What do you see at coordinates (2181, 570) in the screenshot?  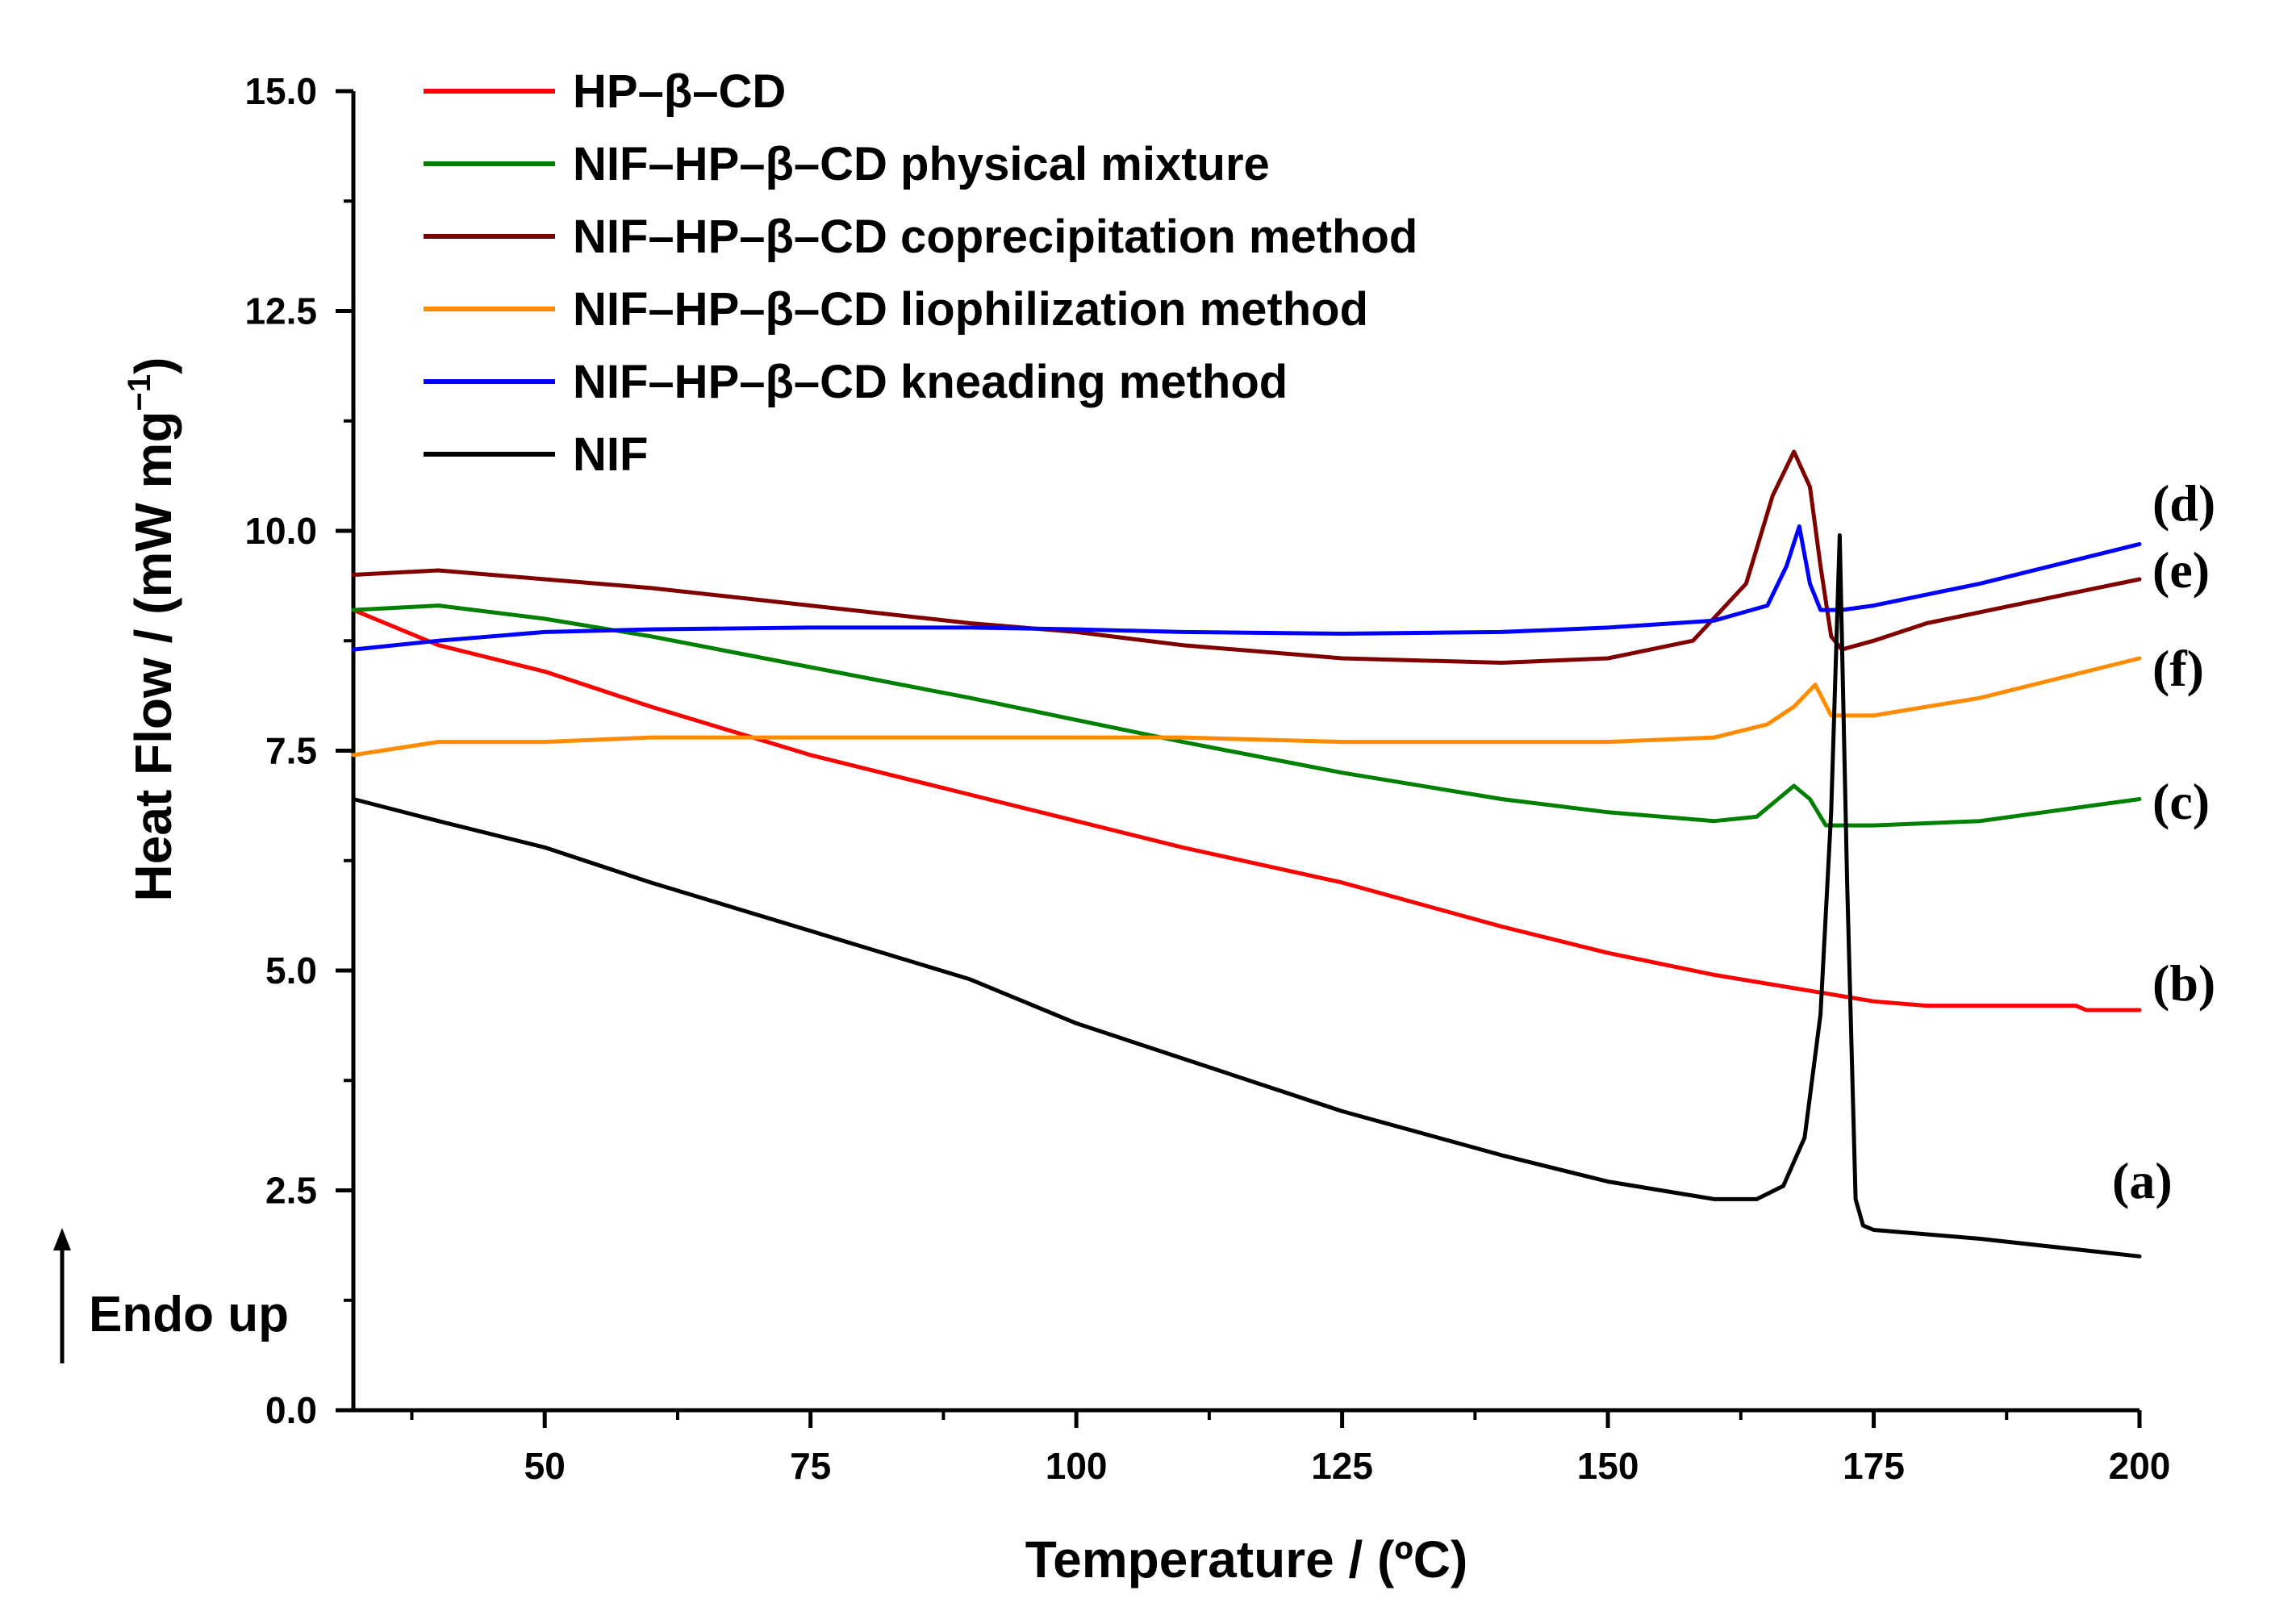 I see `curve-label: (e)` at bounding box center [2181, 570].